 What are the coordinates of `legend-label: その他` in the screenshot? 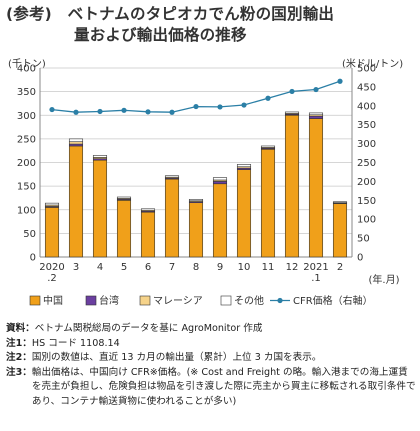 It's located at (249, 300).